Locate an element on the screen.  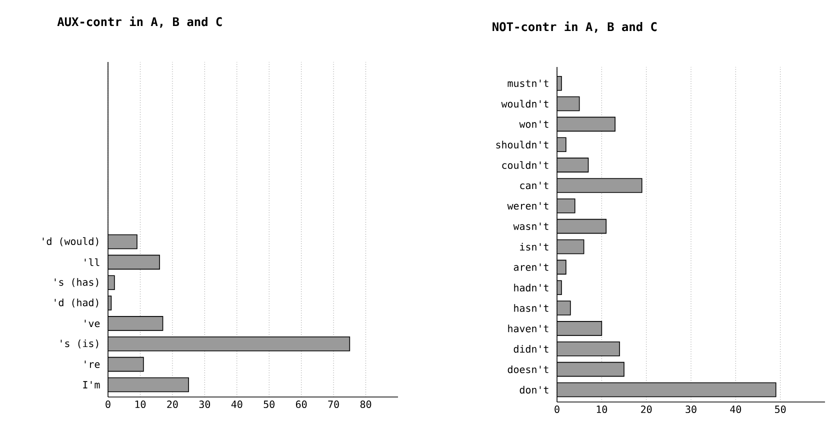
y-tick-label: I'm is located at coordinates (91, 384).